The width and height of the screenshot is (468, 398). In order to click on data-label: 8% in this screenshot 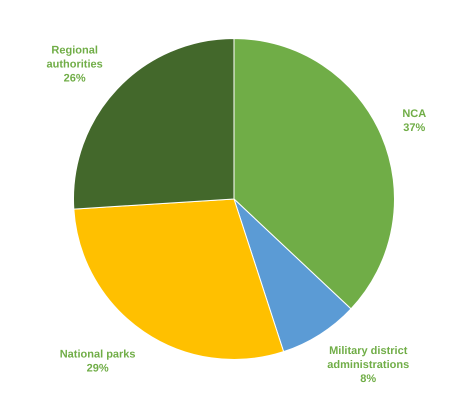, I will do `click(368, 378)`.